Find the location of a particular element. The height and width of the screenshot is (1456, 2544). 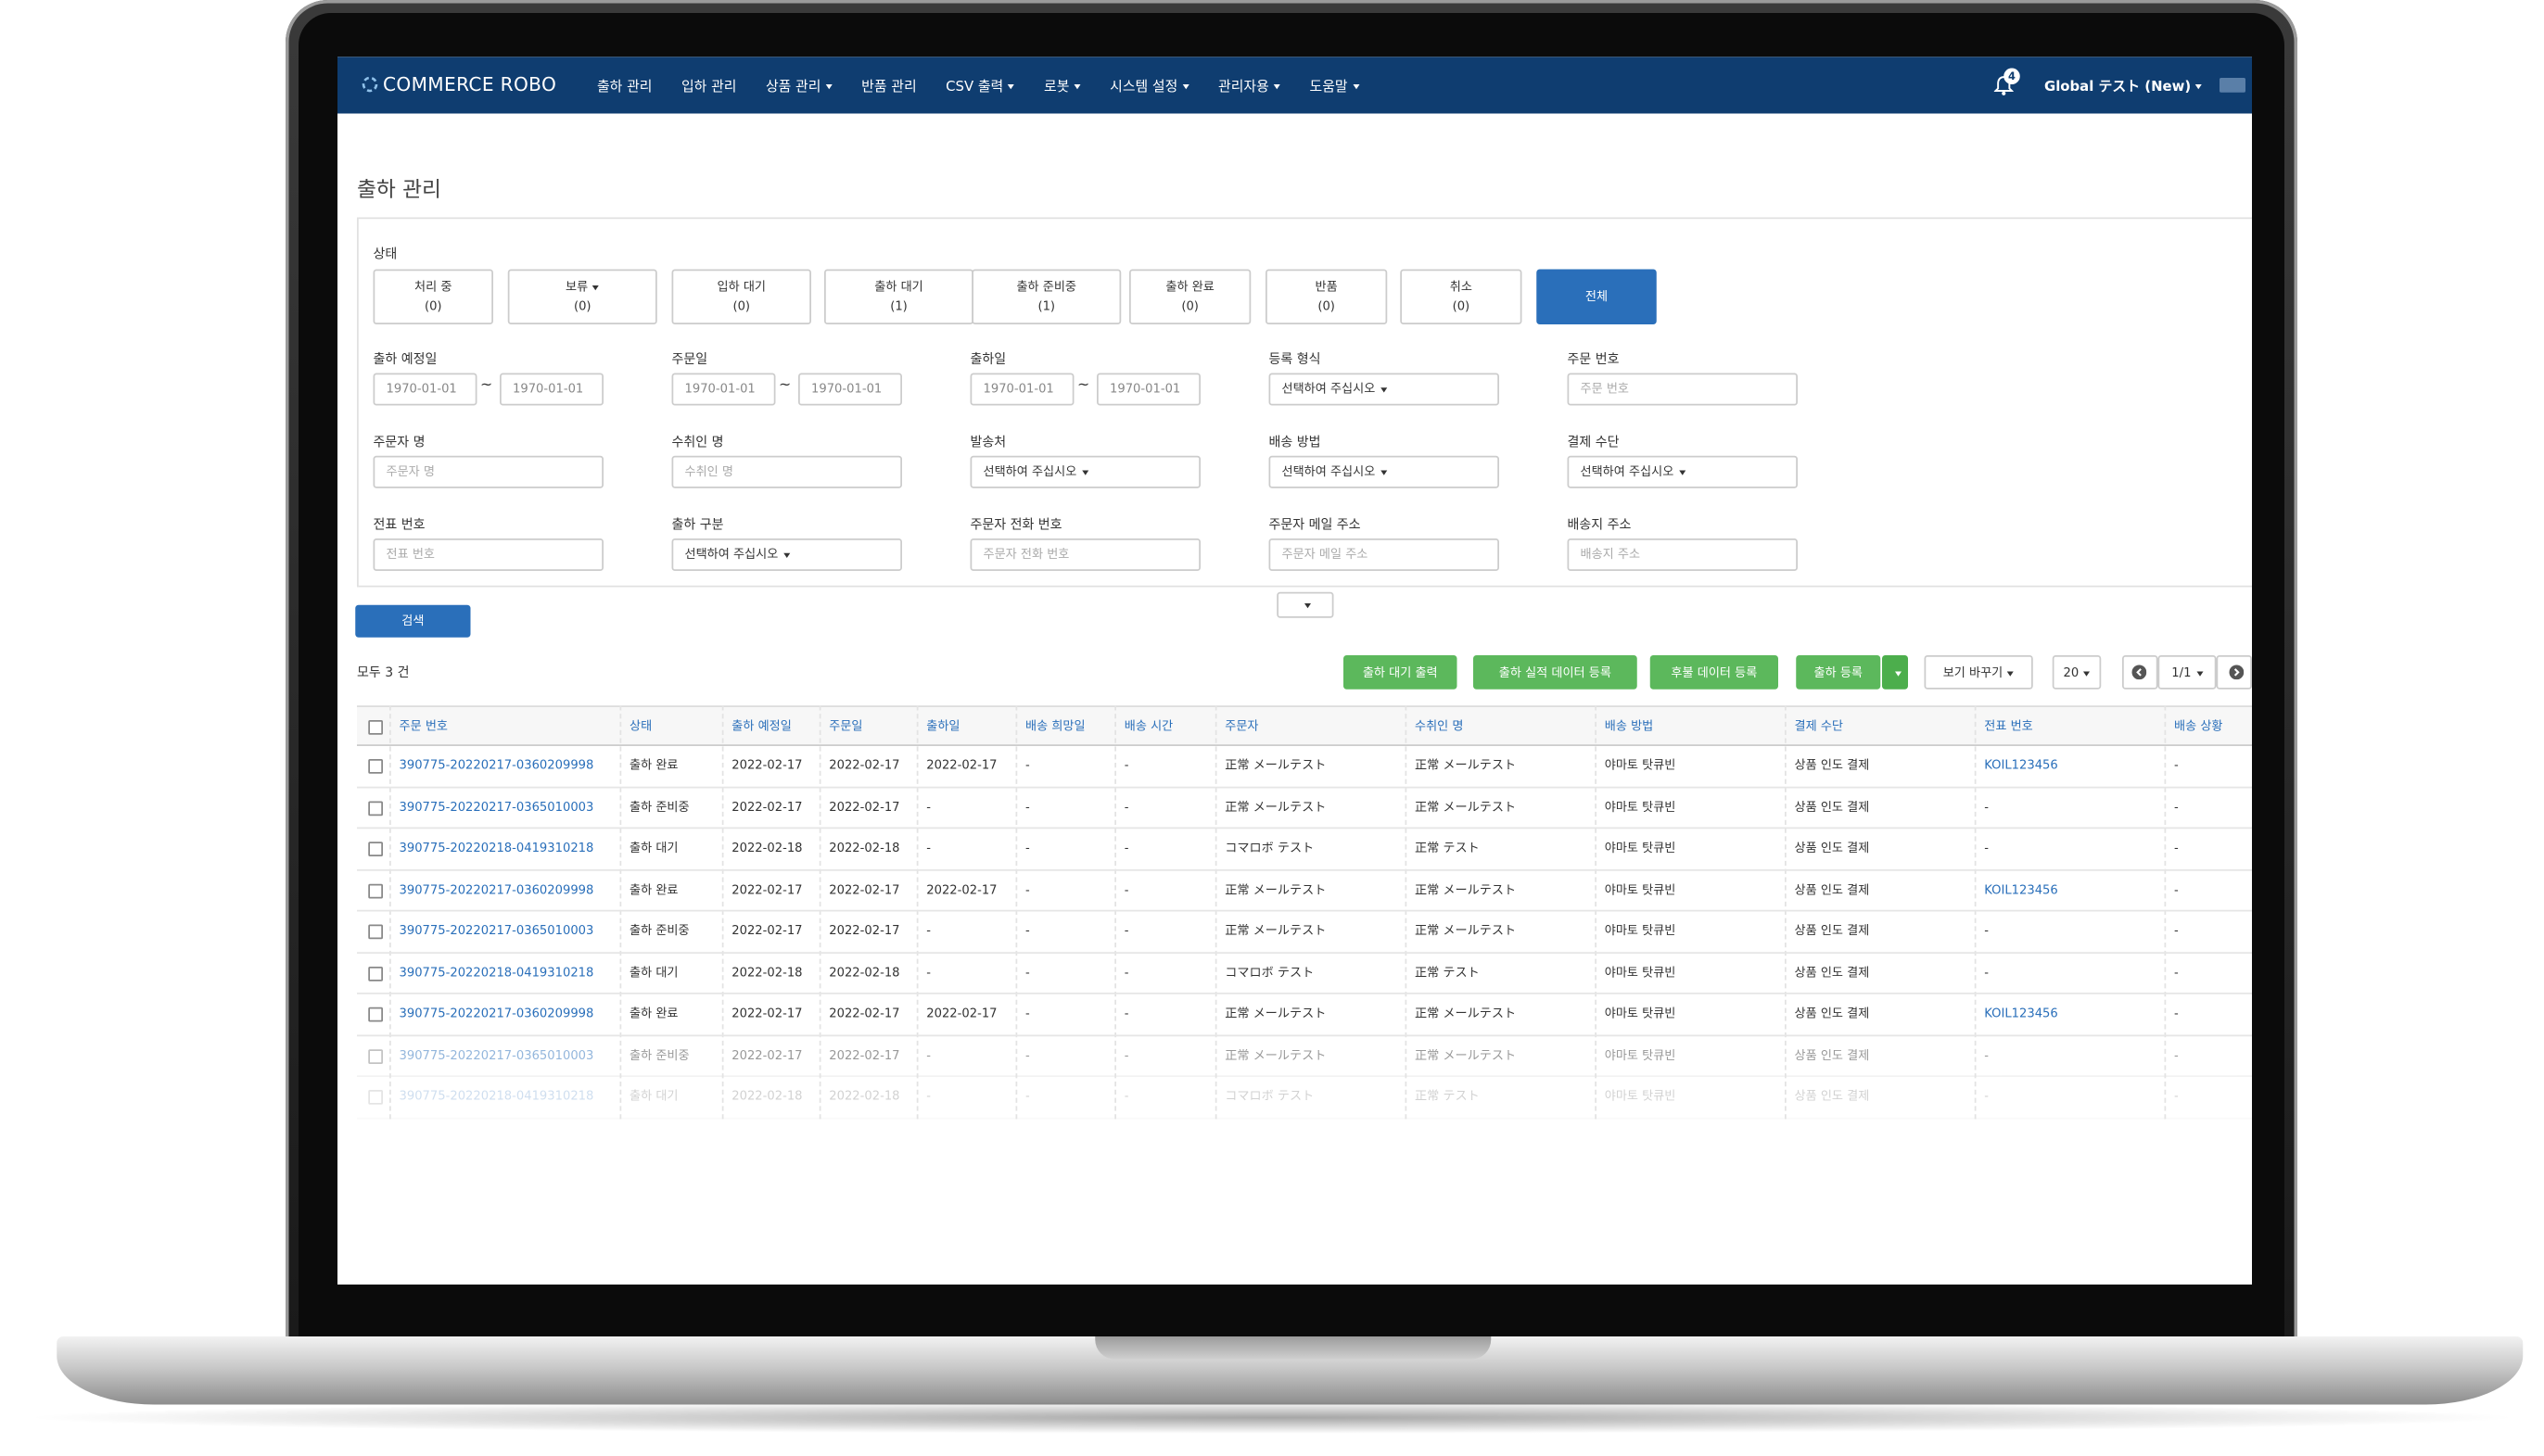

column-header: 출하 예정일 is located at coordinates (761, 725).